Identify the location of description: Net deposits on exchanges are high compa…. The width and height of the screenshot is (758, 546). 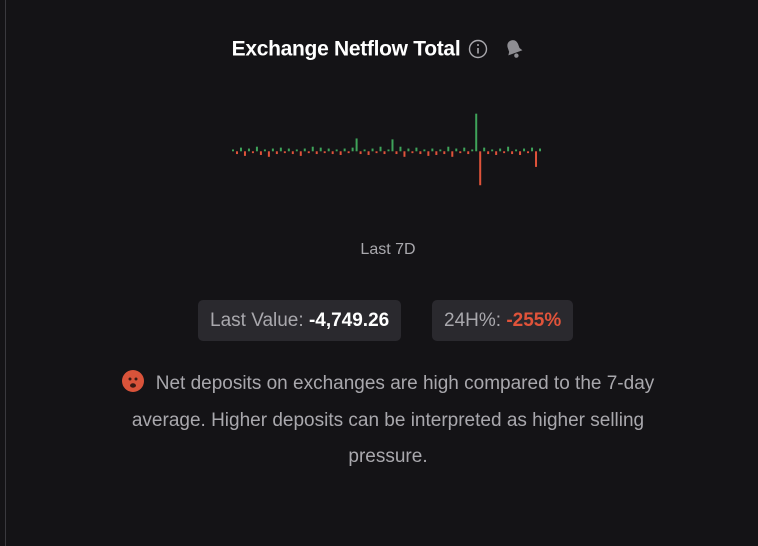
(393, 420).